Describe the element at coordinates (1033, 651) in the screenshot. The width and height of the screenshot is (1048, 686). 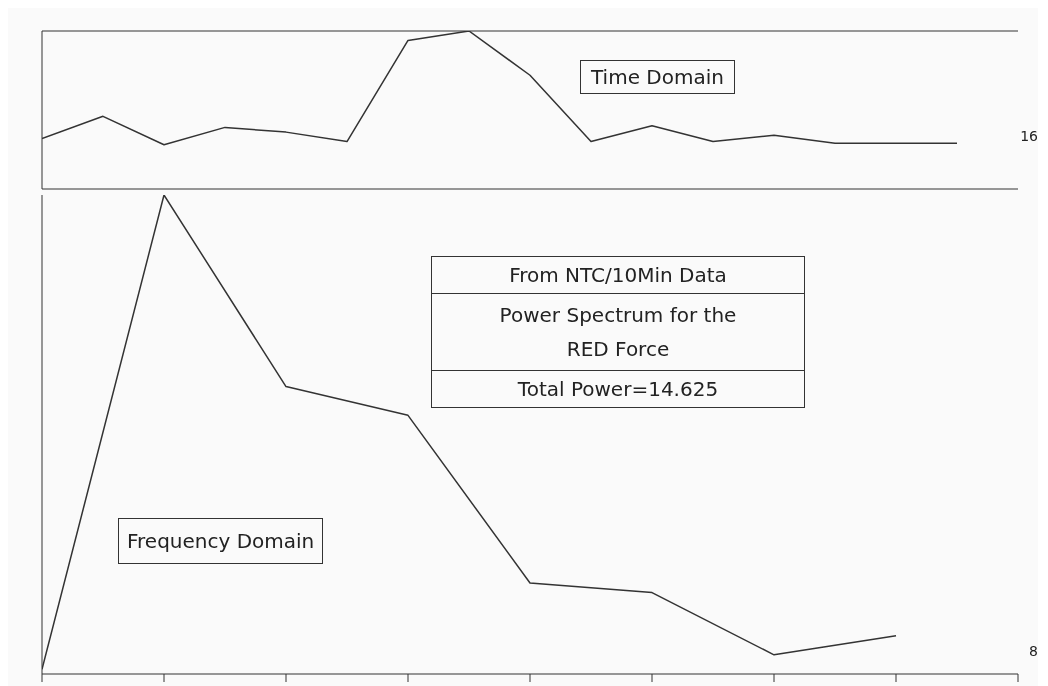
I see `text: 8` at that location.